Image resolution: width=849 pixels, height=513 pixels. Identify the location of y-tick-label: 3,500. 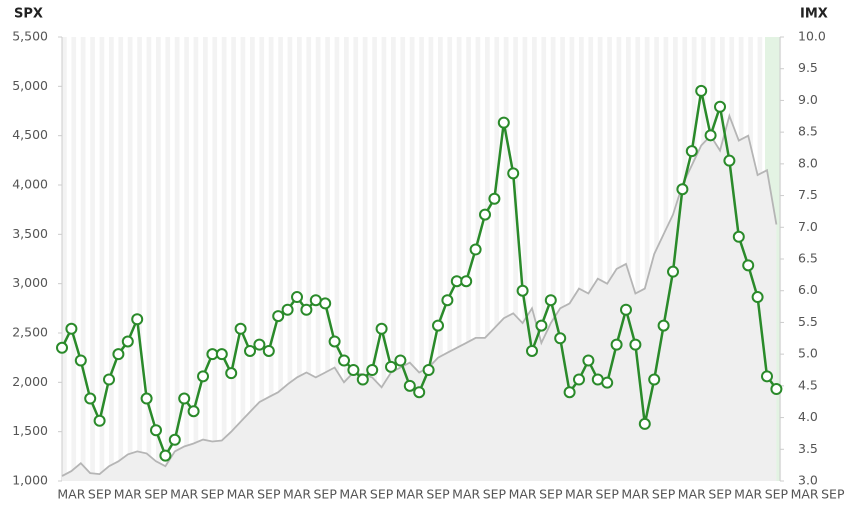
(30, 233).